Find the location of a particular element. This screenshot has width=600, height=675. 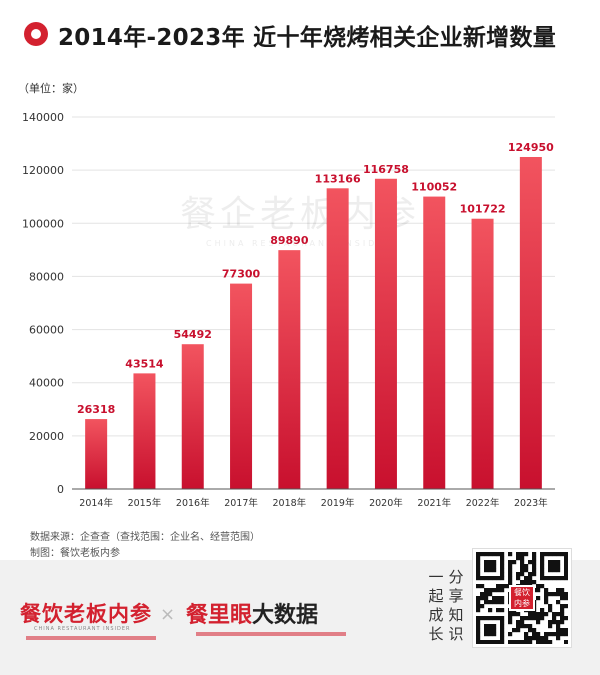

brand-logo-left: 餐饮老板内参 is located at coordinates (86, 613).